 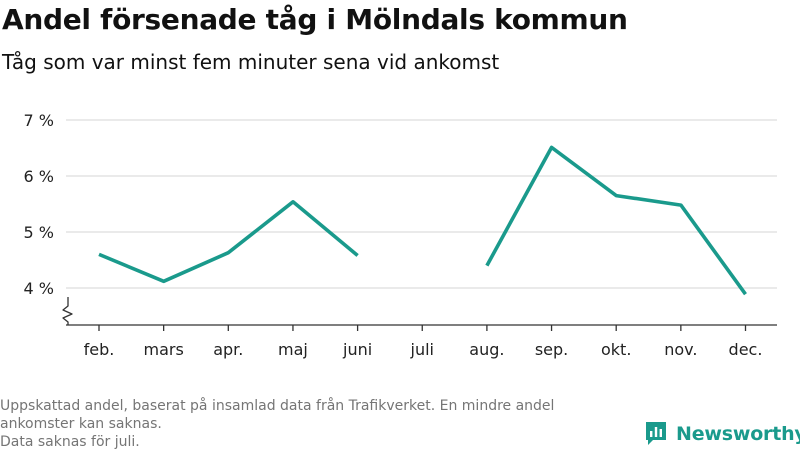 What do you see at coordinates (616, 349) in the screenshot?
I see `x-tick-label: okt.` at bounding box center [616, 349].